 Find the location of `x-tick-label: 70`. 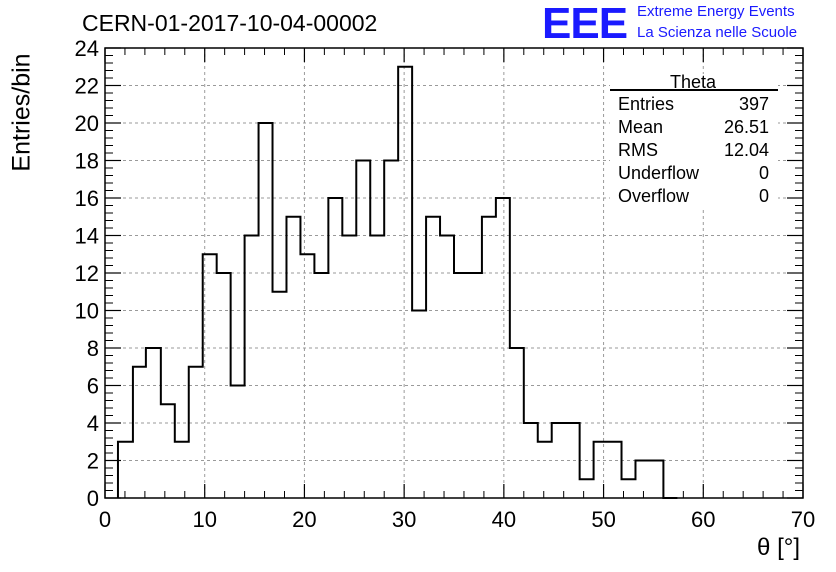

x-tick-label: 70 is located at coordinates (803, 519).